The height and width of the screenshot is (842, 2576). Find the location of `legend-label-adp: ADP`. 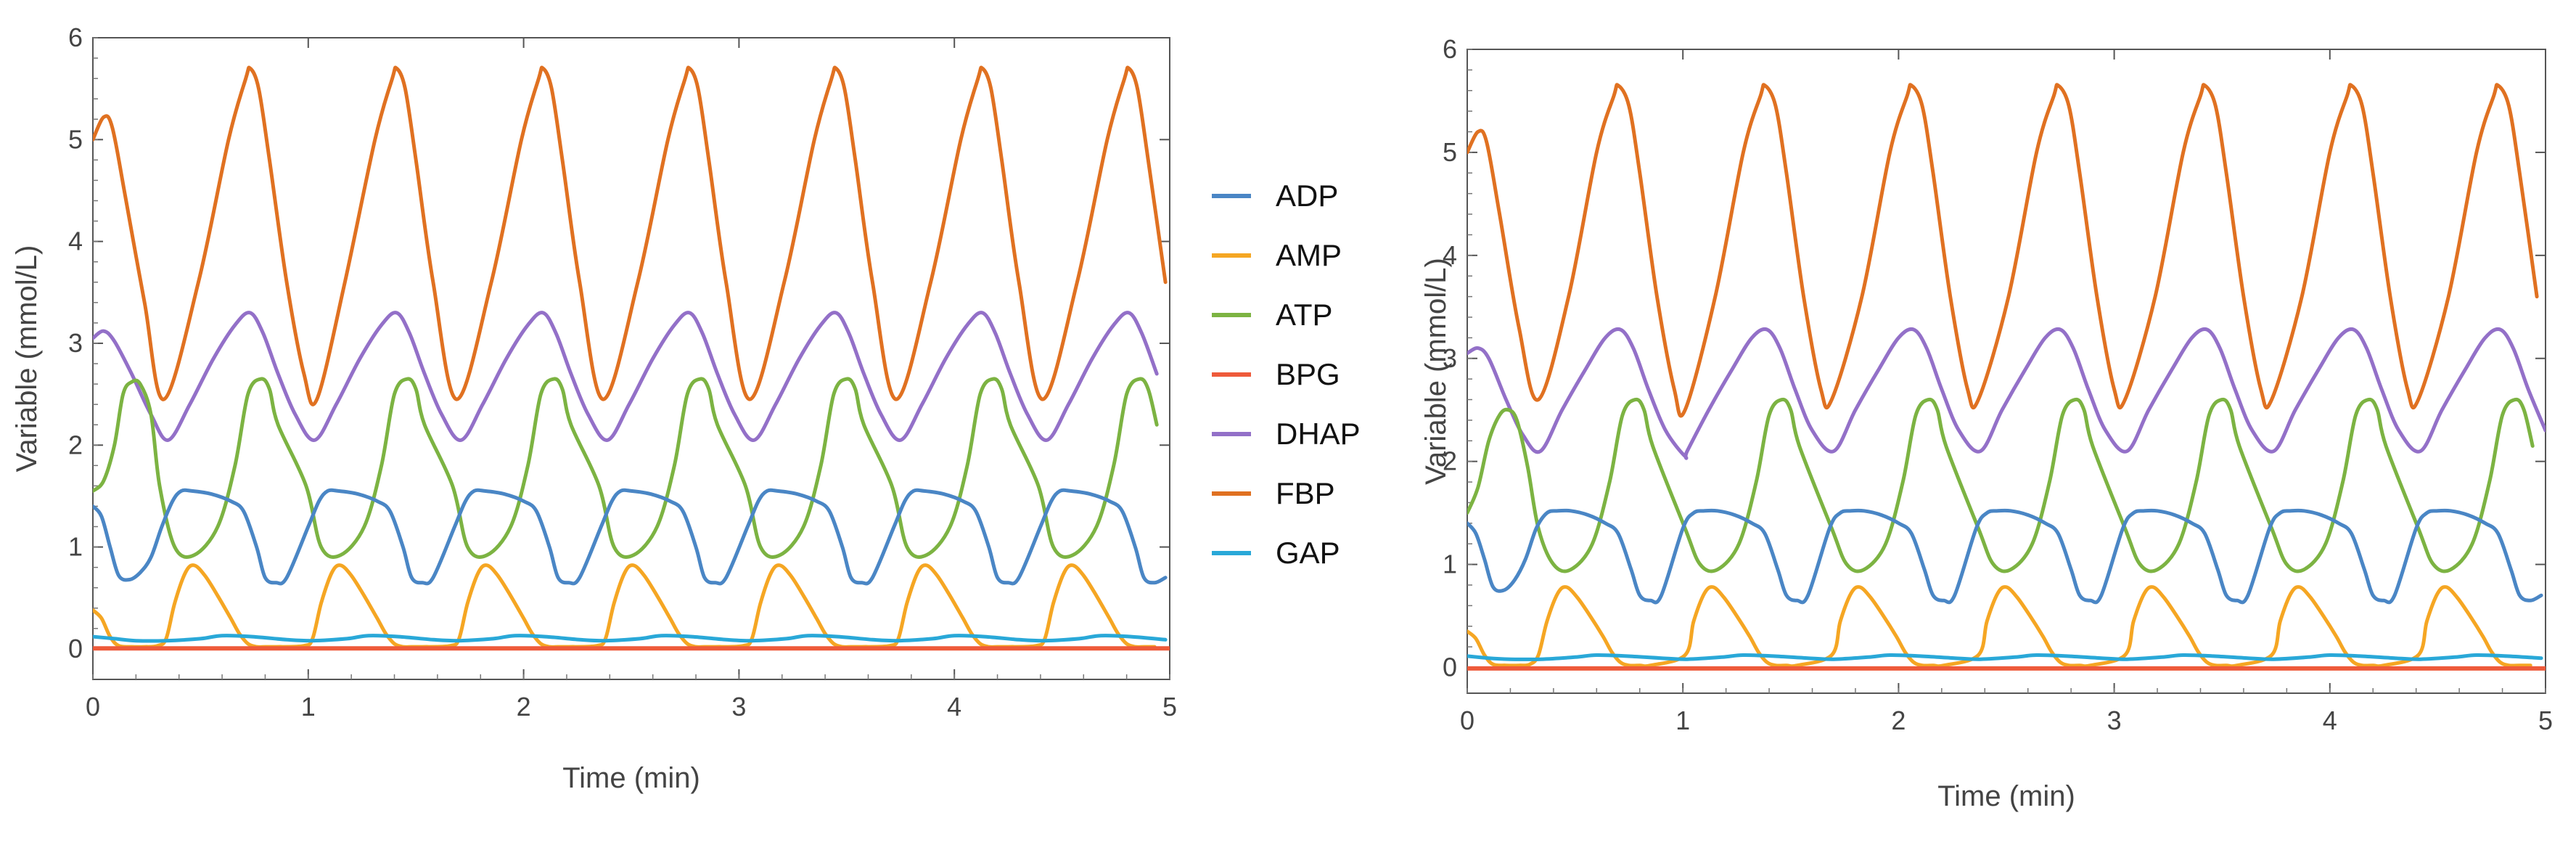

legend-label-adp: ADP is located at coordinates (1307, 196).